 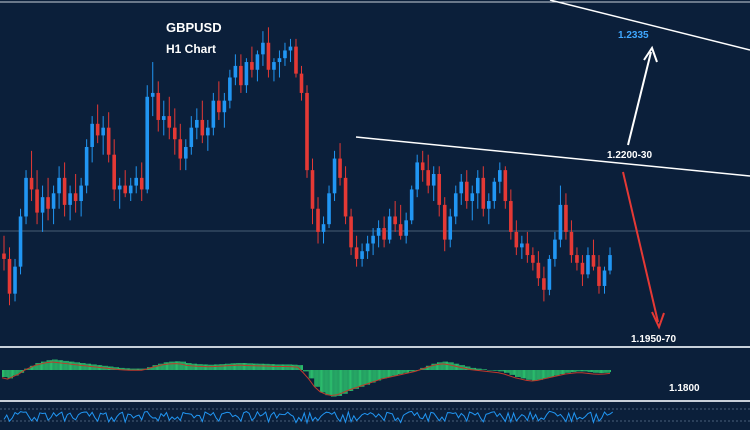 I want to click on level-label-support: 1.1800, so click(x=684, y=388).